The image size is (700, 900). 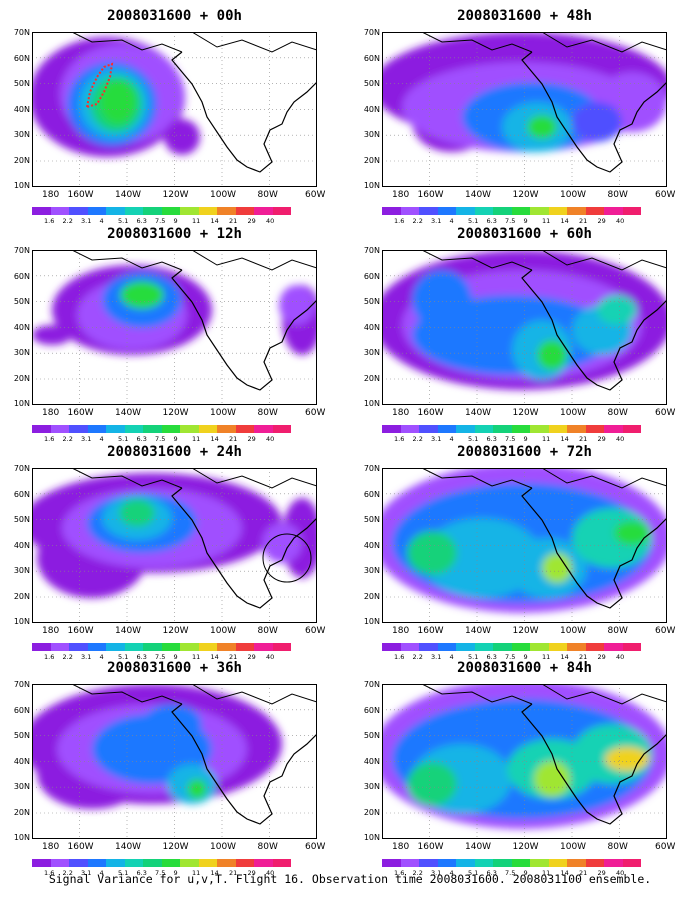 I want to click on colorbar-label: 7.5, so click(x=160, y=873).